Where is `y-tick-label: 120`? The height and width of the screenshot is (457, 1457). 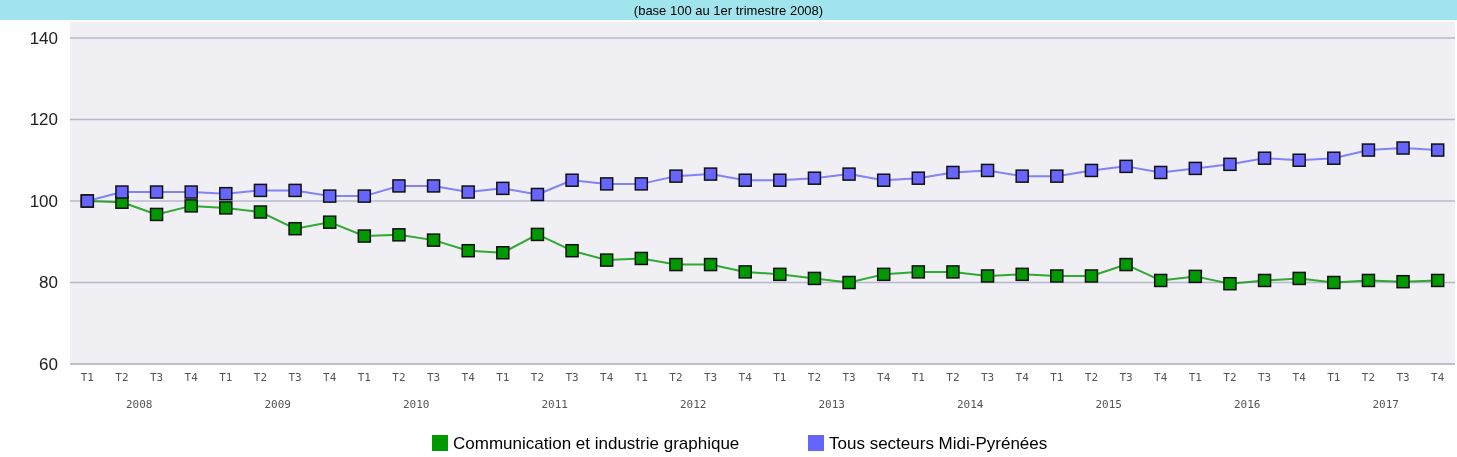
y-tick-label: 120 is located at coordinates (43, 120).